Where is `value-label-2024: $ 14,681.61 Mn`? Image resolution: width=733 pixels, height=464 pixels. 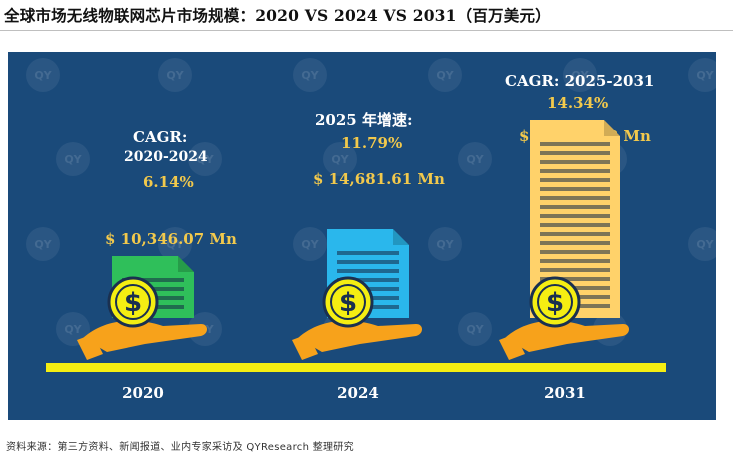
value-label-2024: $ 14,681.61 Mn is located at coordinates (379, 179).